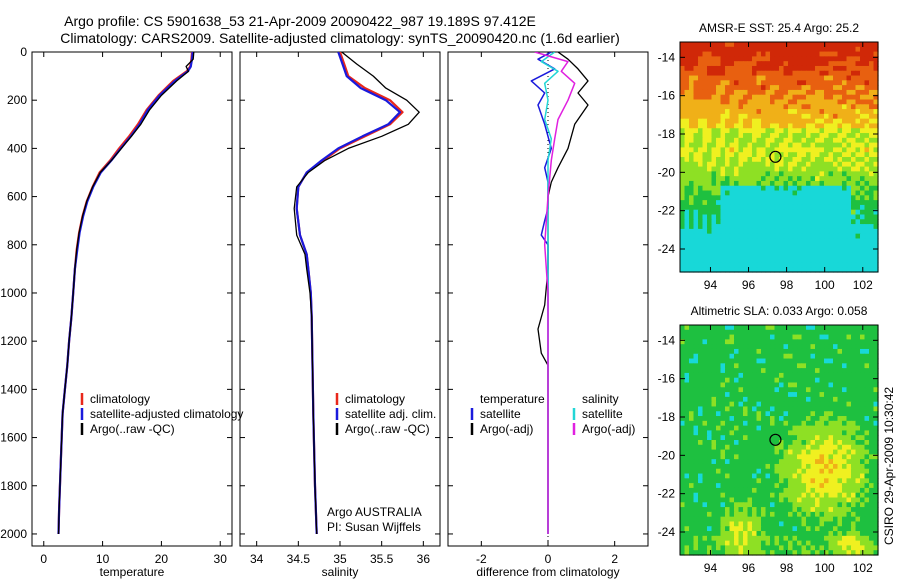  I want to click on sst-map-xtick-label: 100, so click(825, 285).